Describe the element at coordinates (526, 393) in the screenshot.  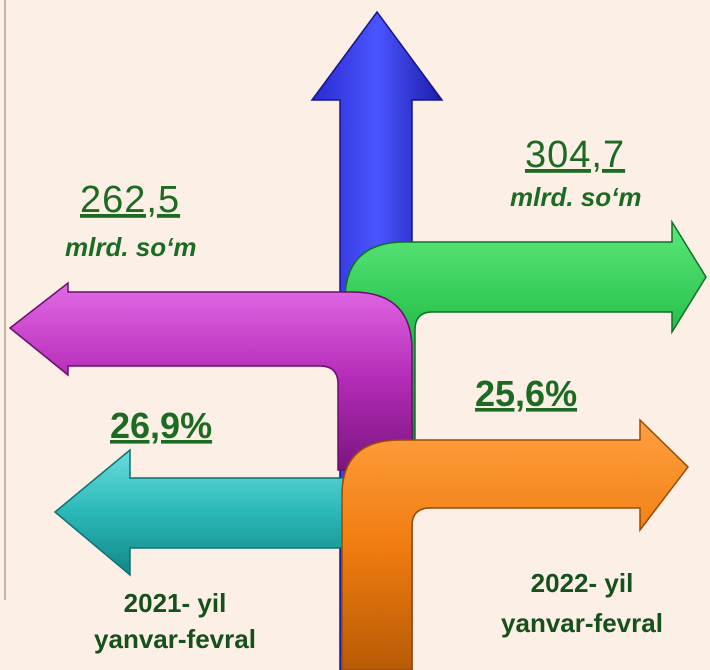
I see `right-percent: 25,6%` at that location.